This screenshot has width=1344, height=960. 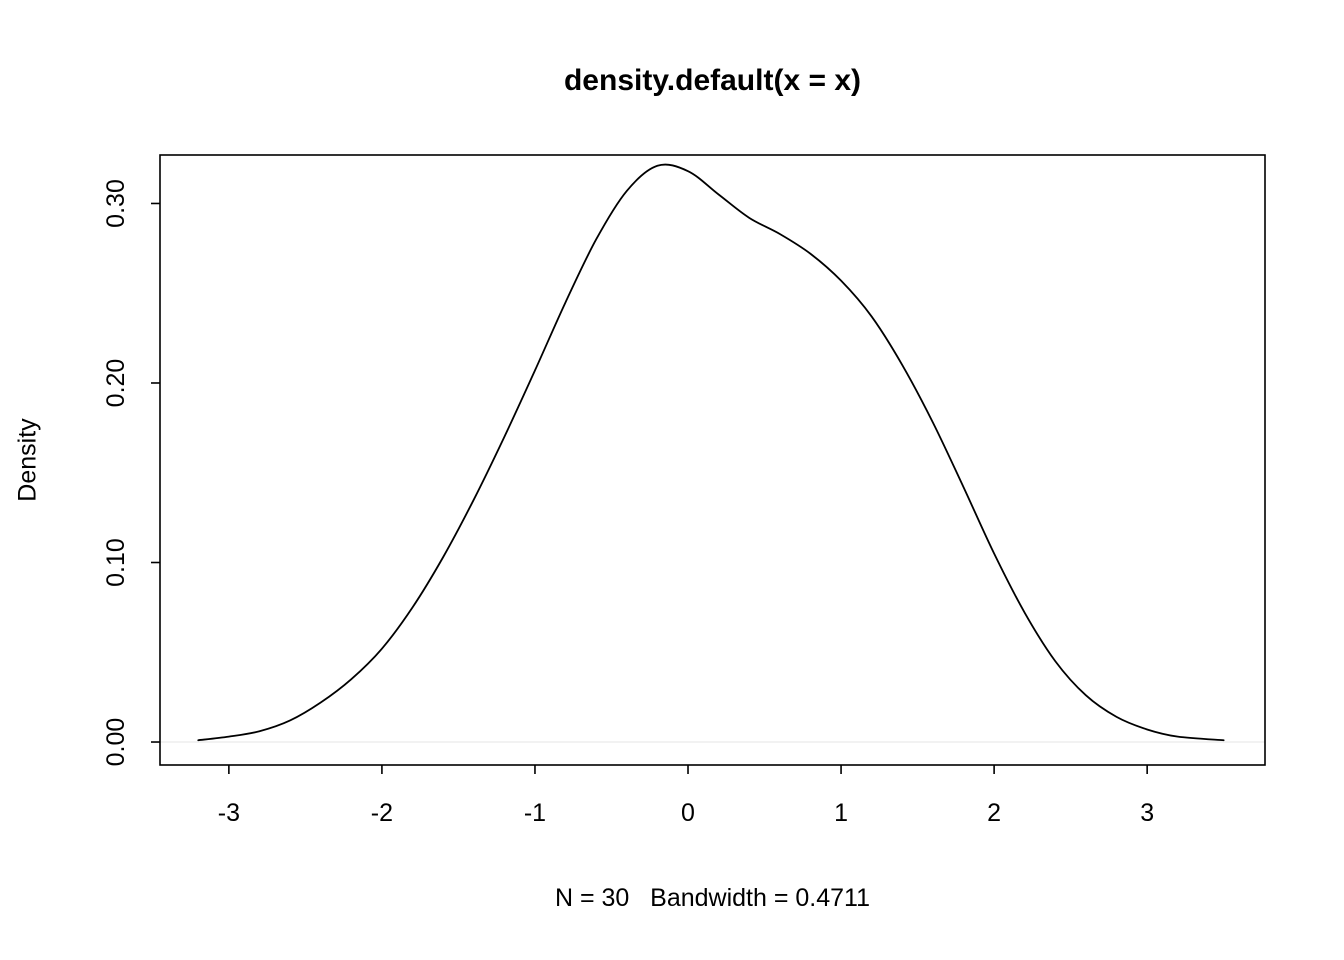 What do you see at coordinates (1147, 813) in the screenshot?
I see `x-tick-label: 3` at bounding box center [1147, 813].